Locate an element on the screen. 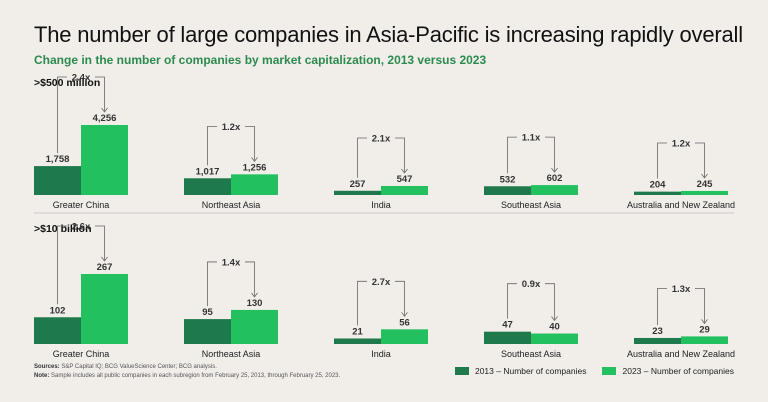 Image resolution: width=768 pixels, height=402 pixels. data-label-2013: 102 is located at coordinates (58, 310).